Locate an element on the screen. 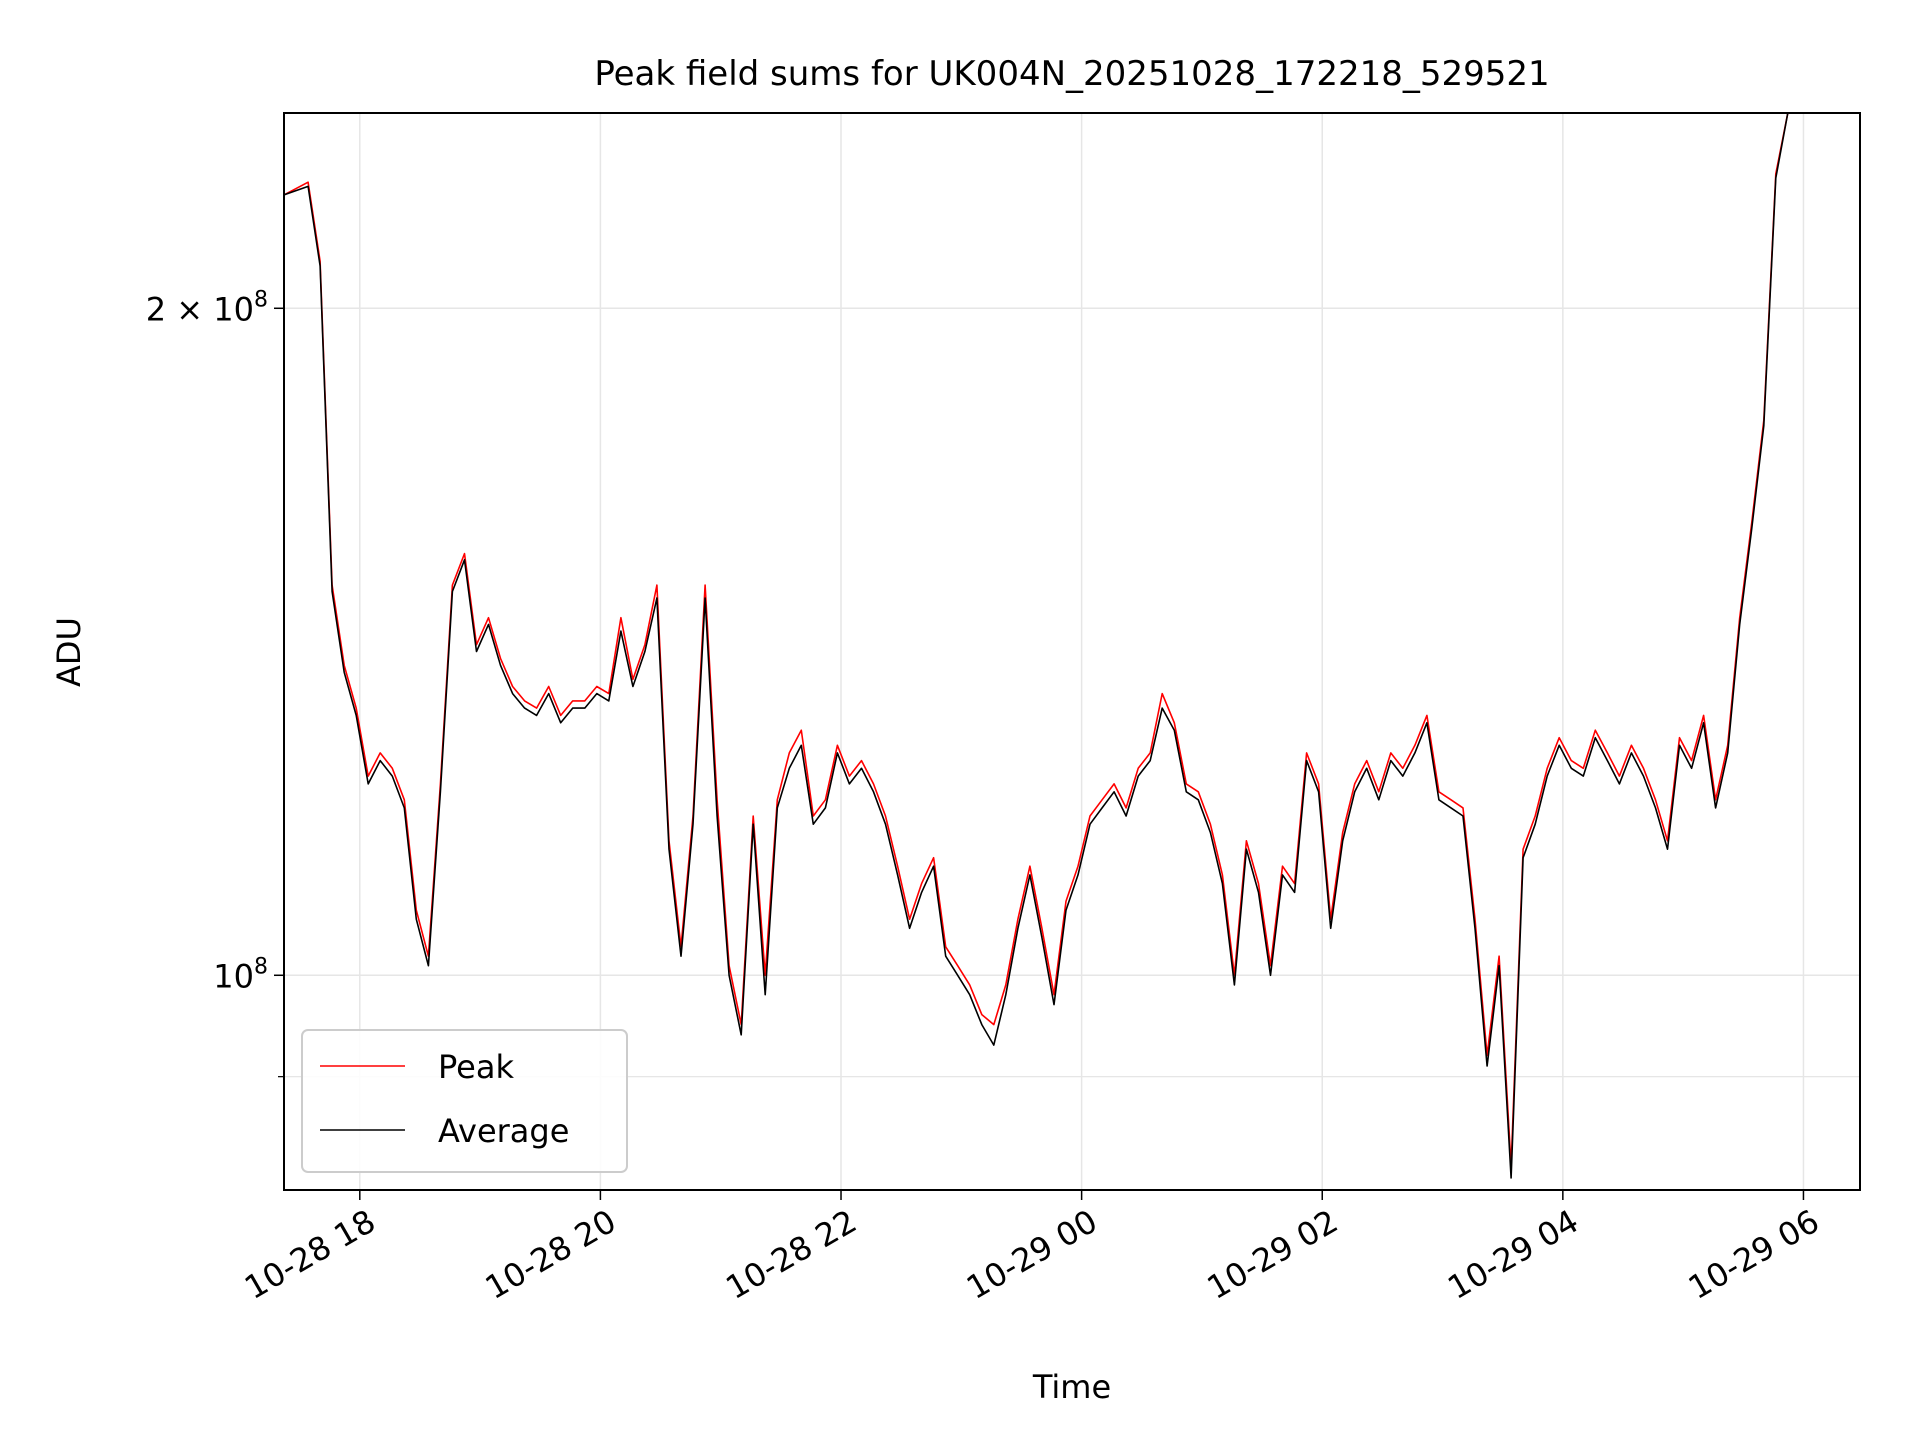  legend: Peak Average is located at coordinates (464, 1101).